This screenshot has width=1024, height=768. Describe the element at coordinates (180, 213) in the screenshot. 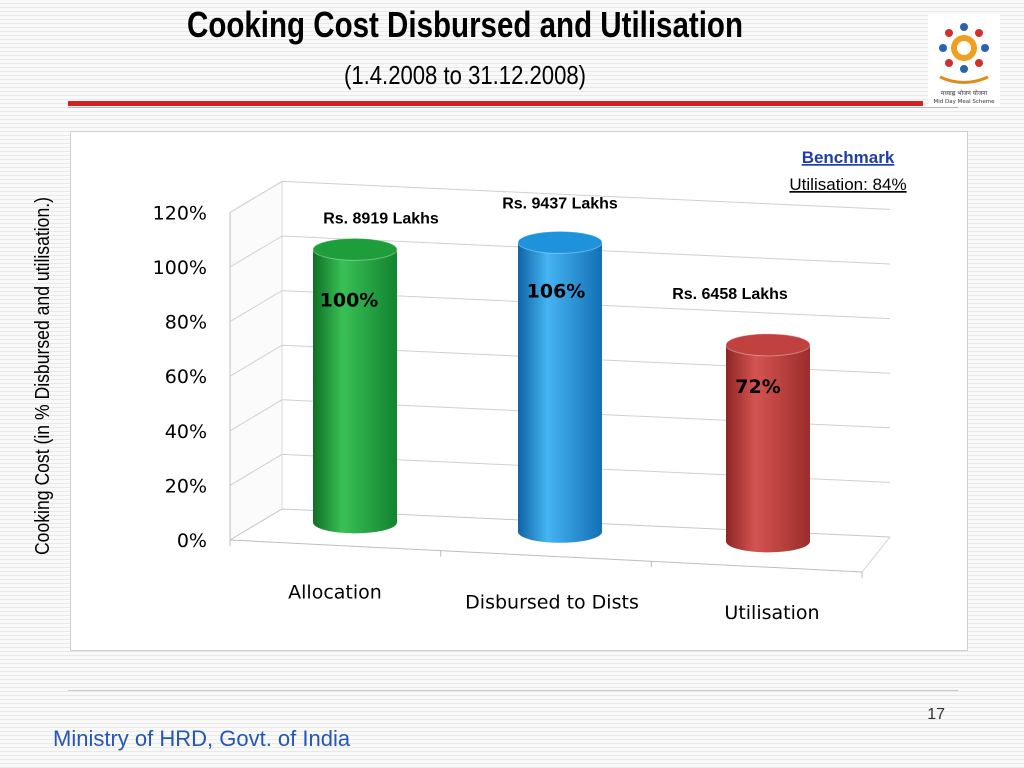

I see `y-tick-label: 120%` at that location.